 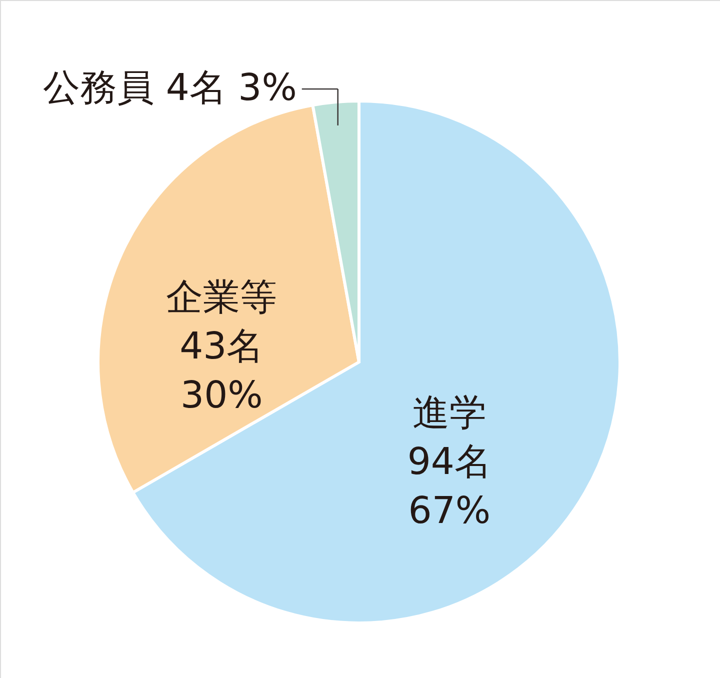 What do you see at coordinates (170, 87) in the screenshot?
I see `slice-label: 公務員 4名 3%` at bounding box center [170, 87].